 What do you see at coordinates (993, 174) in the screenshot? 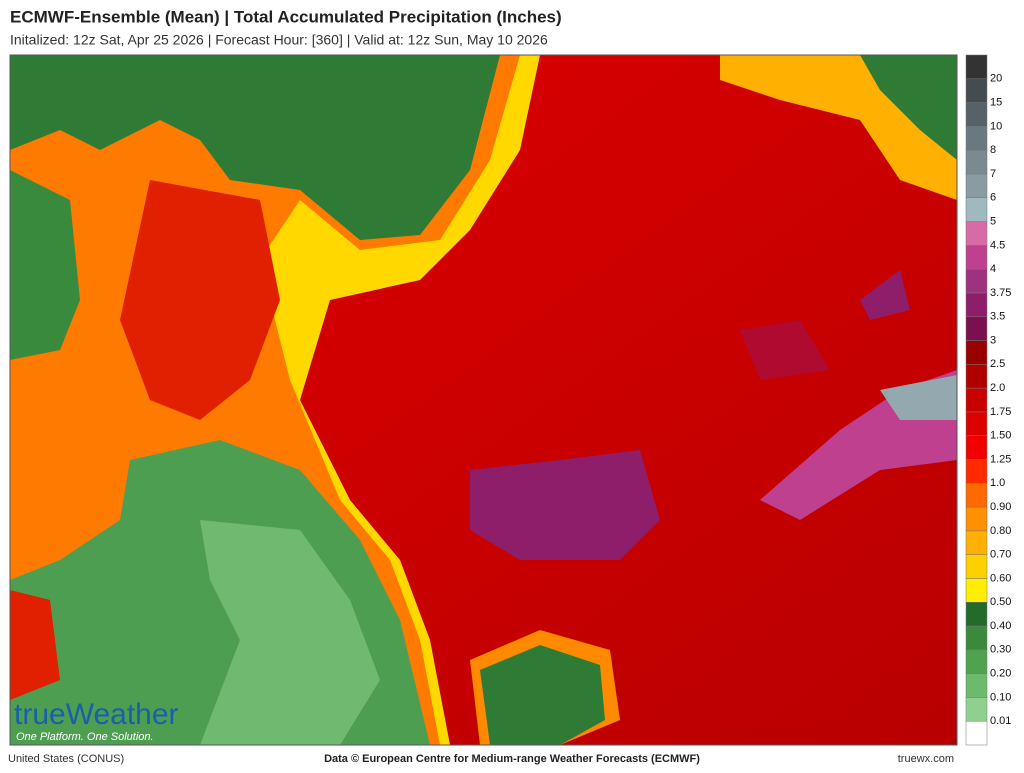
I see `legend-label: 7` at bounding box center [993, 174].